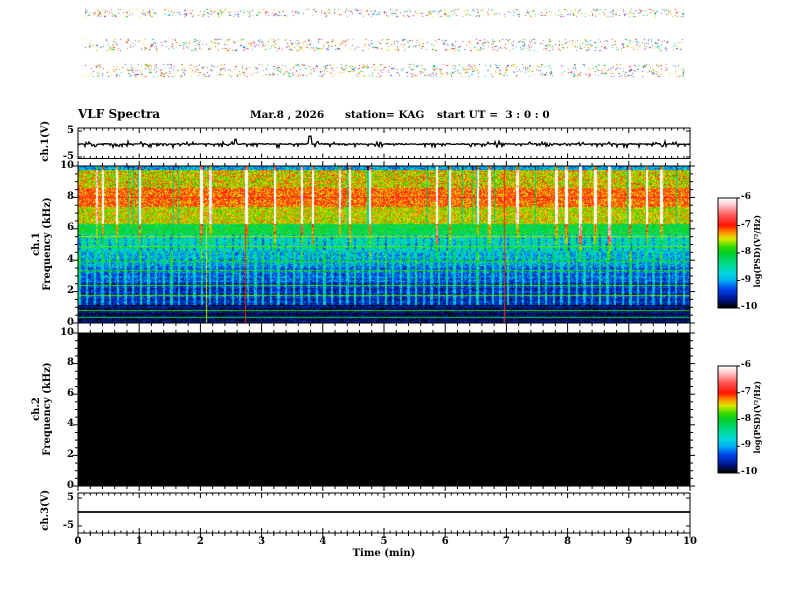 The width and height of the screenshot is (792, 612). Describe the element at coordinates (70, 196) in the screenshot. I see `spec1-y-tick-label: 8` at that location.